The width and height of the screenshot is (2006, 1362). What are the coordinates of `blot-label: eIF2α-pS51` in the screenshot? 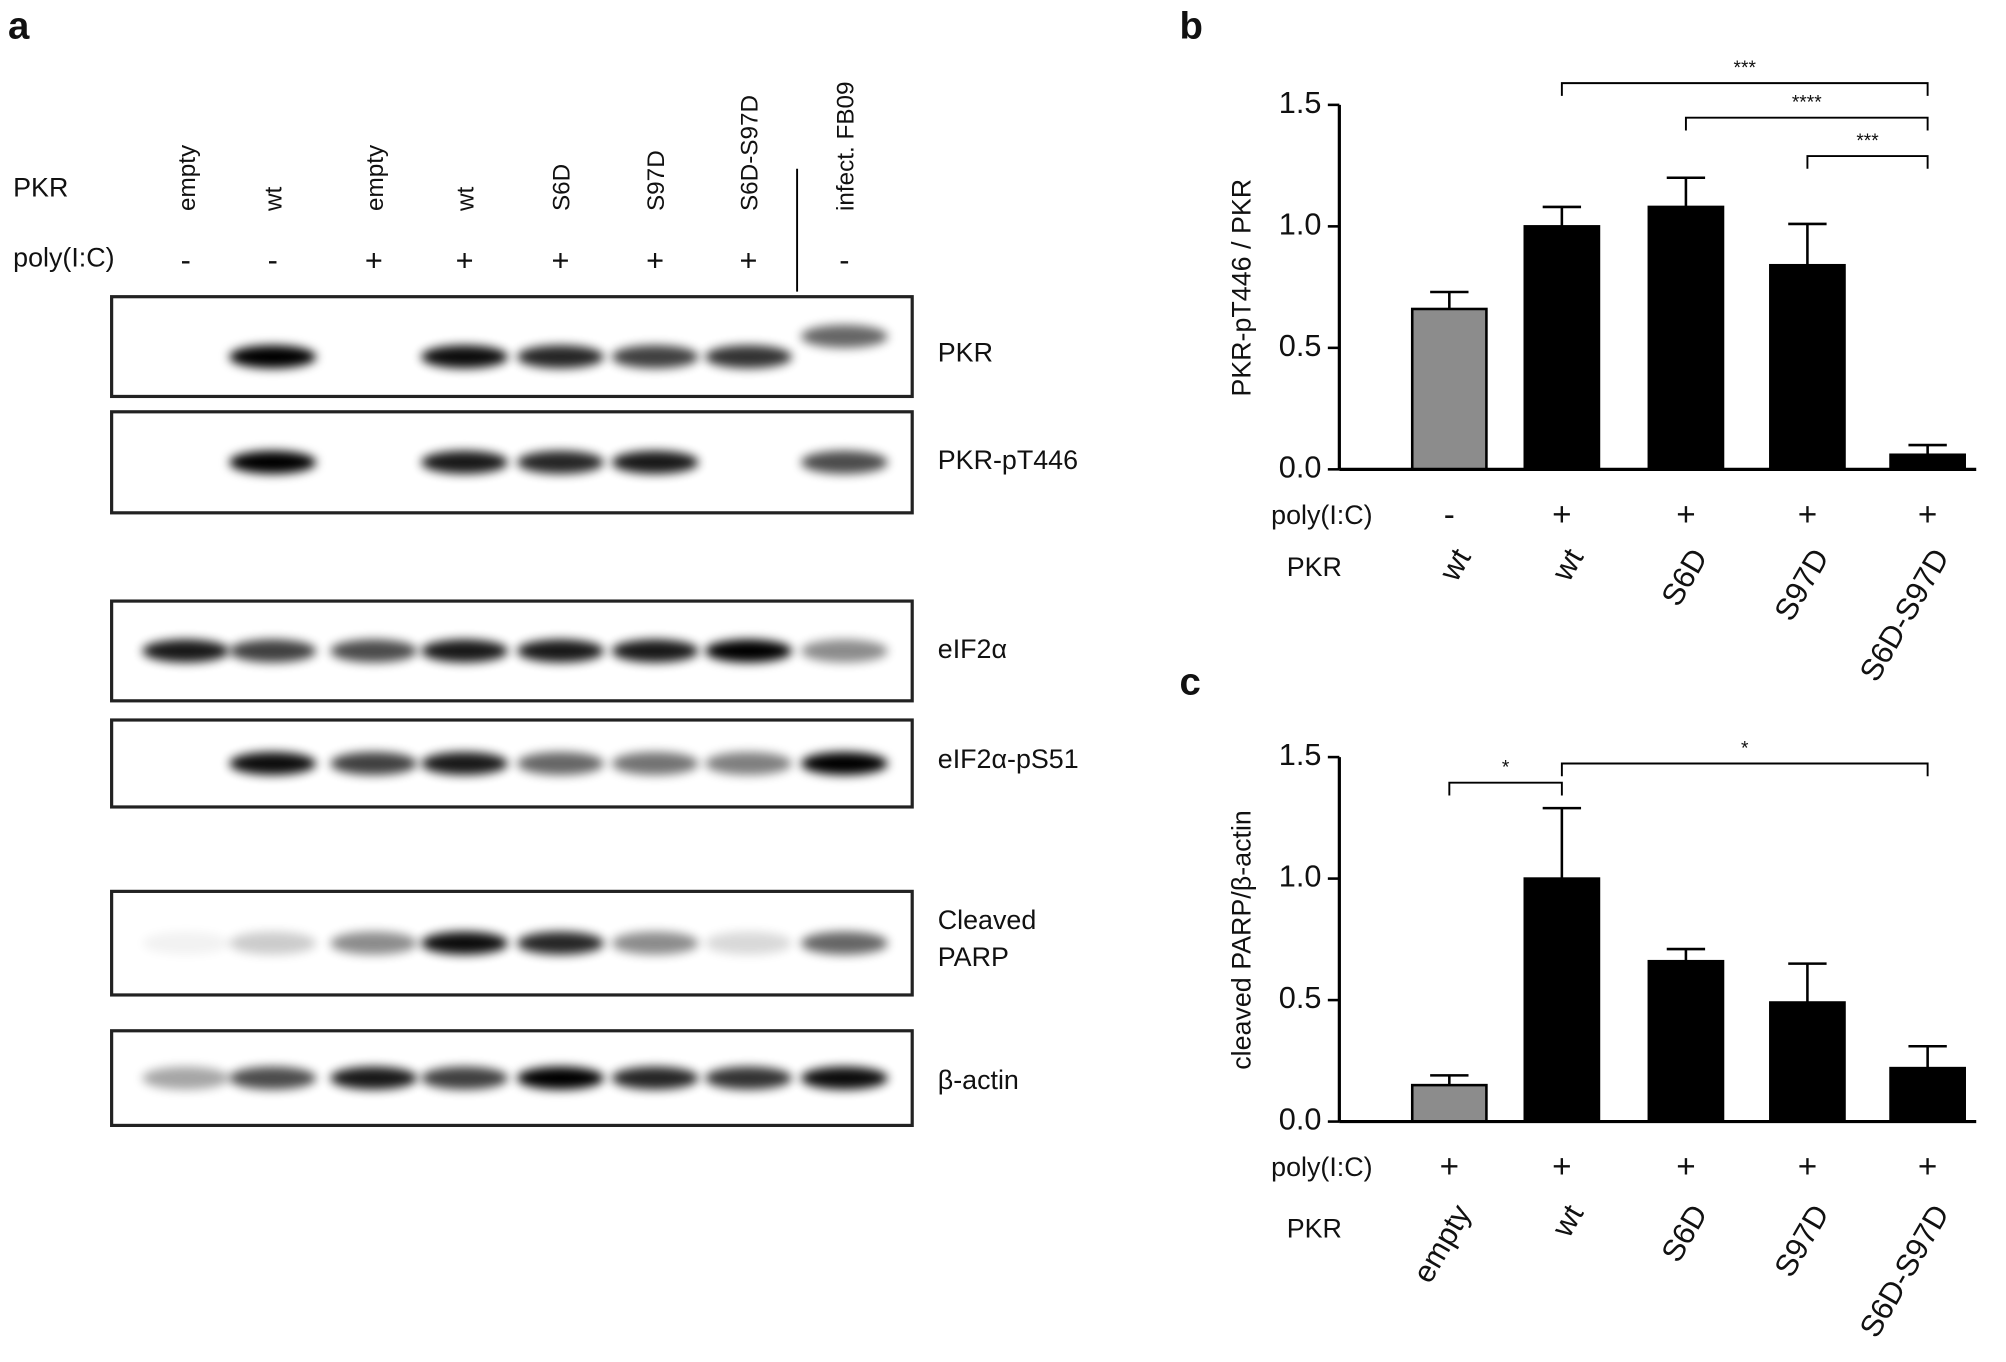 It's located at (1008, 759).